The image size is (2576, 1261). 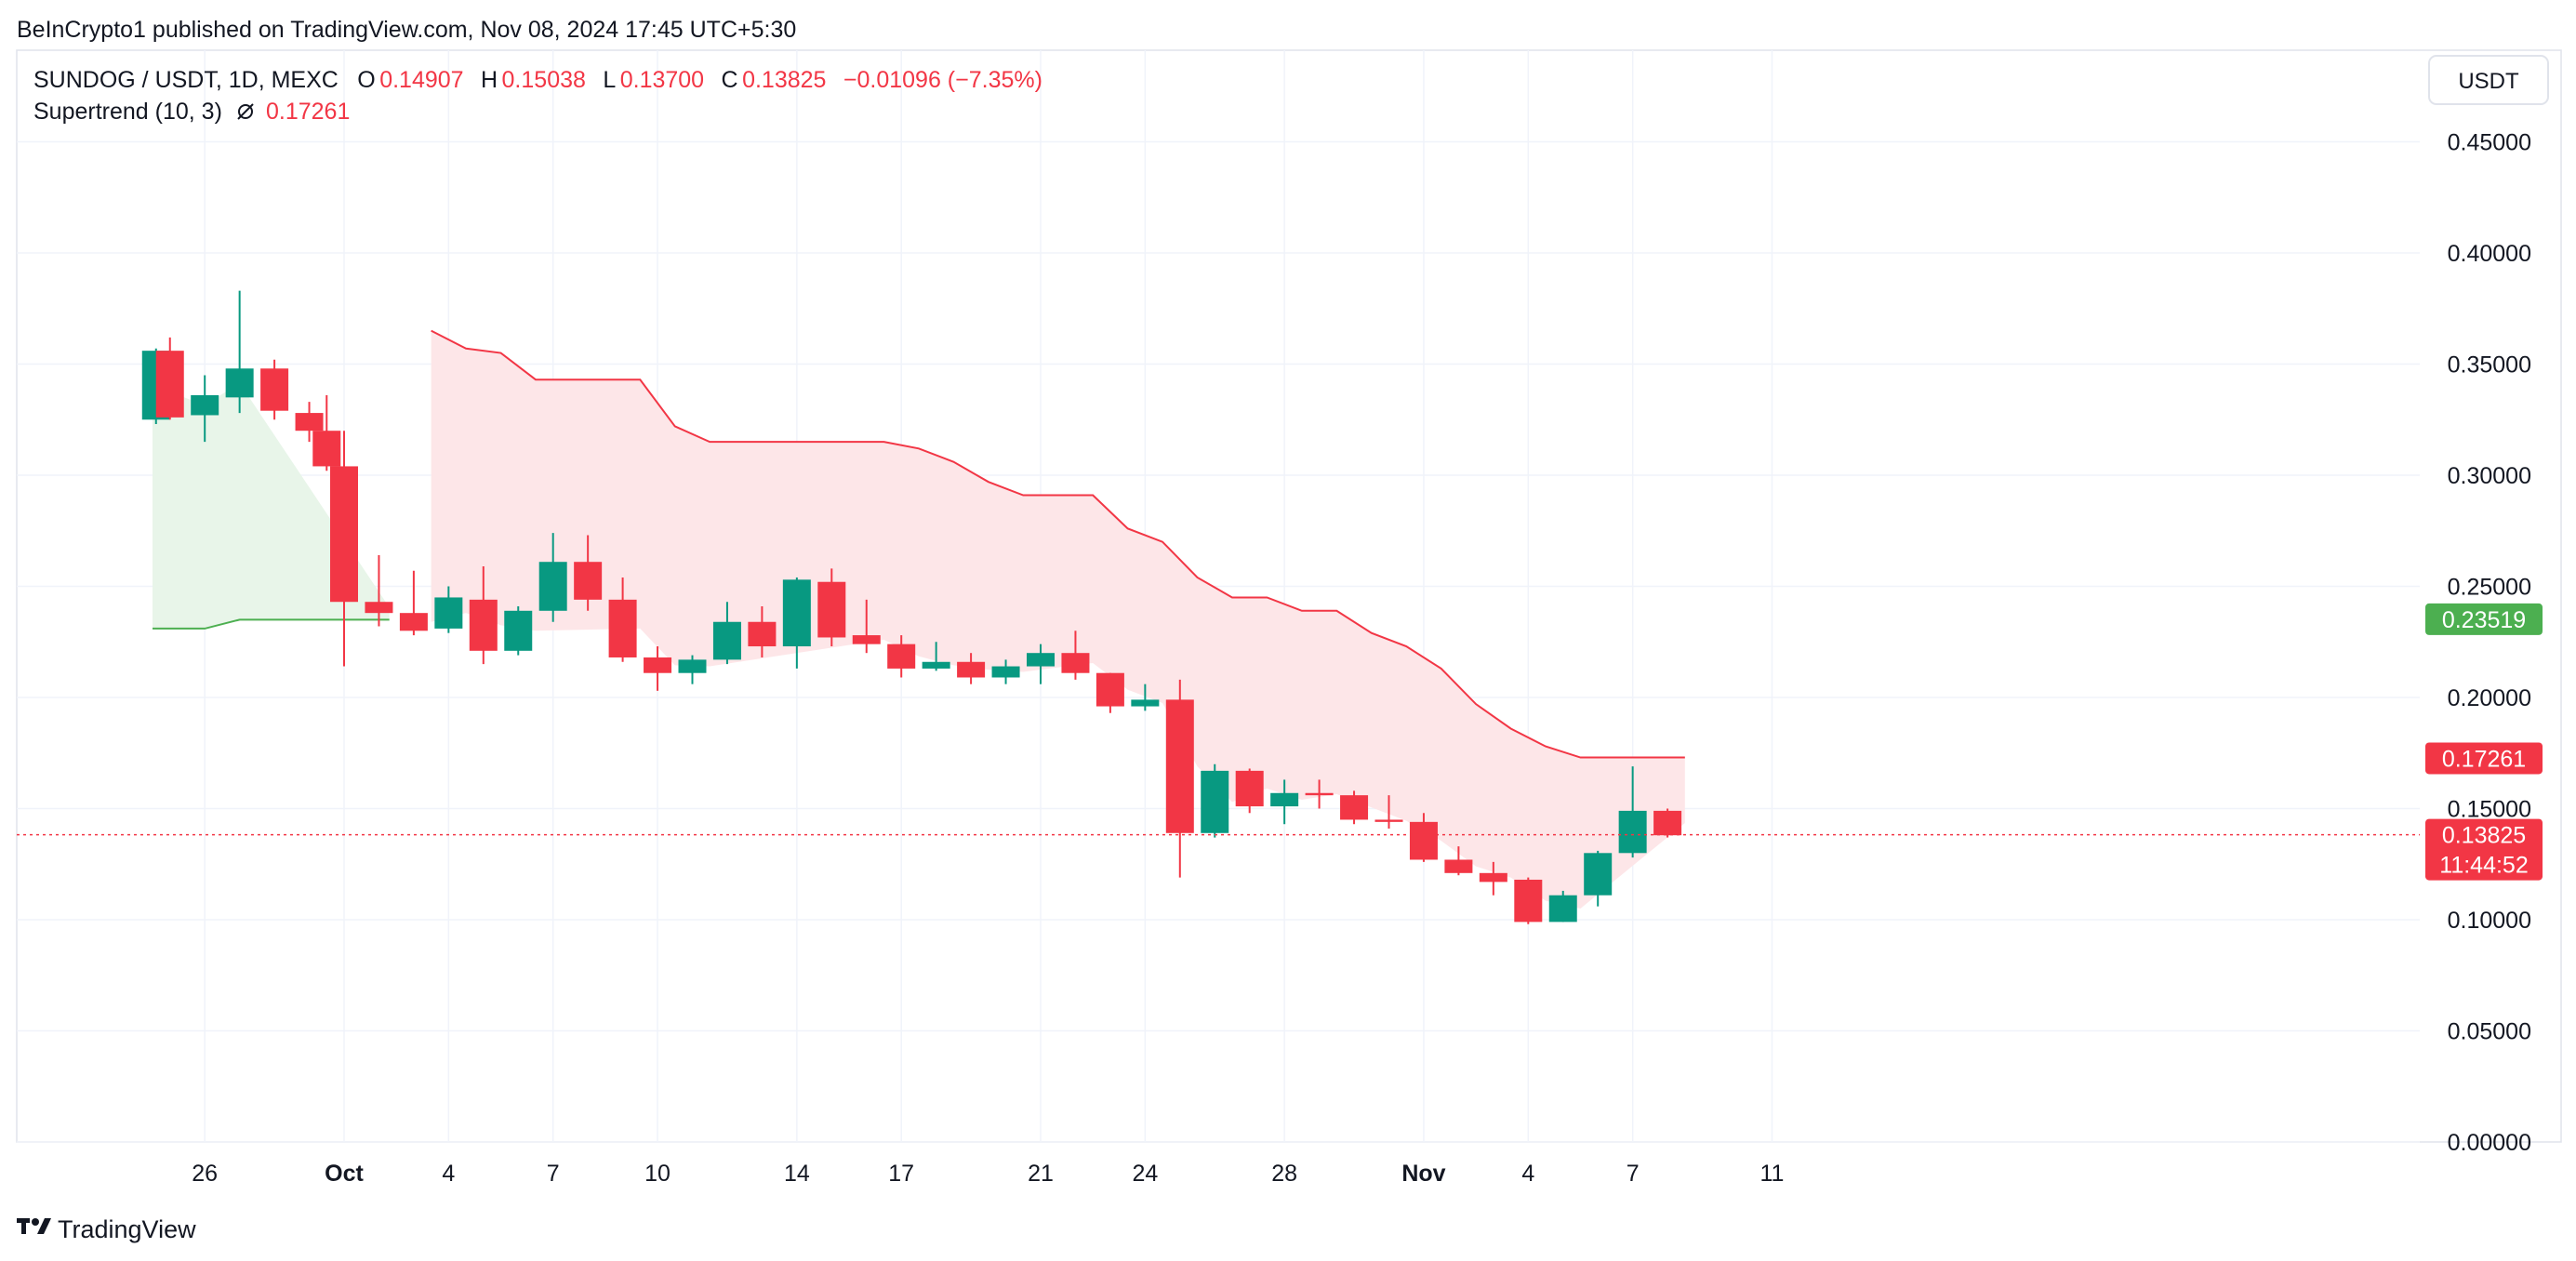 What do you see at coordinates (366, 80) in the screenshot?
I see `legend-open-label: O` at bounding box center [366, 80].